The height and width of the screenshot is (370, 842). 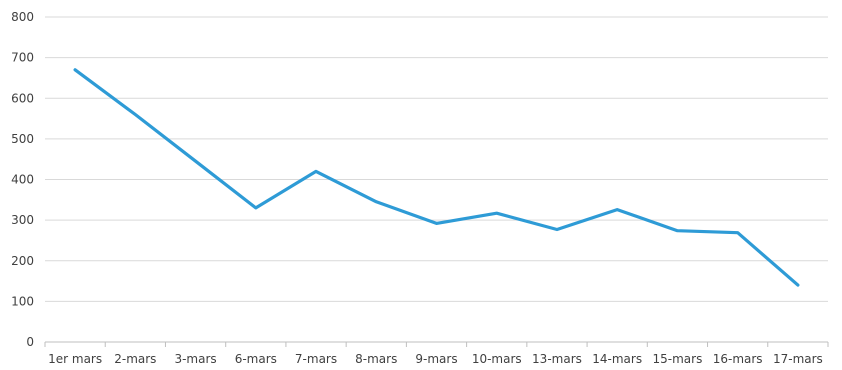 I want to click on x-tick-label-4: 7-mars, so click(x=316, y=359).